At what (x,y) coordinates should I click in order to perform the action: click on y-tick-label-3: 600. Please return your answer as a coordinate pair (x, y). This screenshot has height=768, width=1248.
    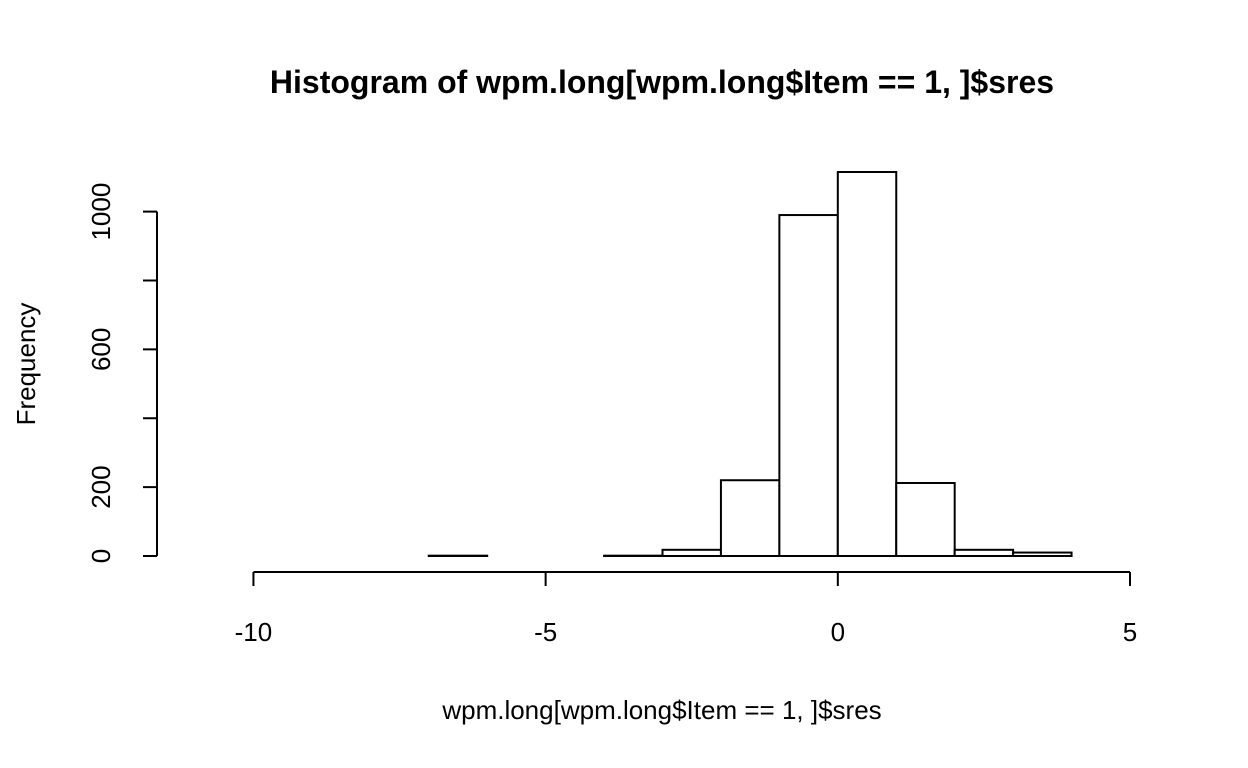
    Looking at the image, I should click on (101, 349).